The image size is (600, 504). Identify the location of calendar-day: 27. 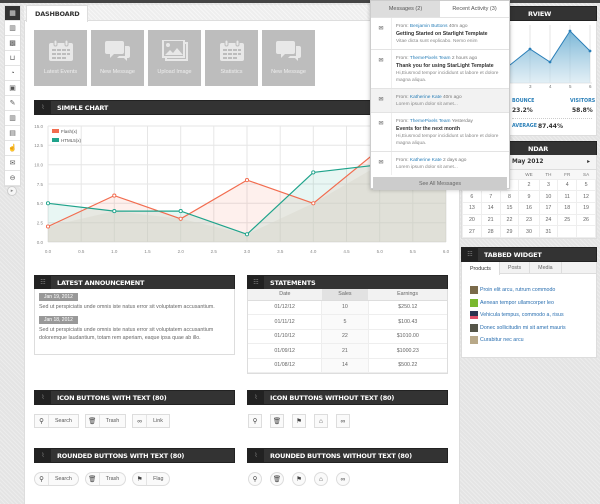
(472, 231).